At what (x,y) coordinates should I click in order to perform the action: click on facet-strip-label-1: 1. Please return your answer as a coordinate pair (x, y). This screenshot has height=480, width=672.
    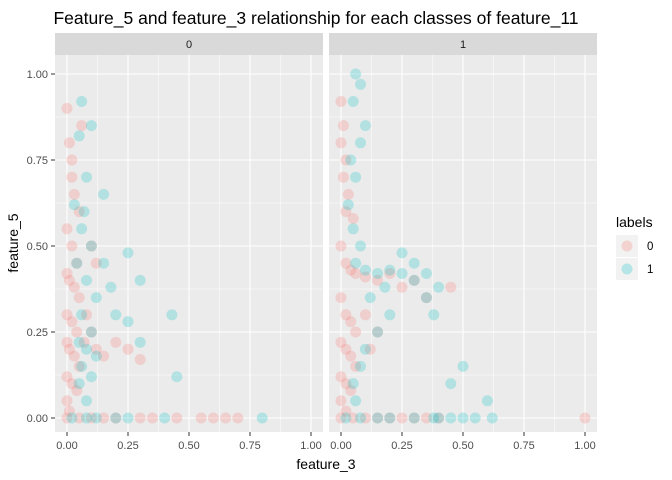
    Looking at the image, I should click on (463, 45).